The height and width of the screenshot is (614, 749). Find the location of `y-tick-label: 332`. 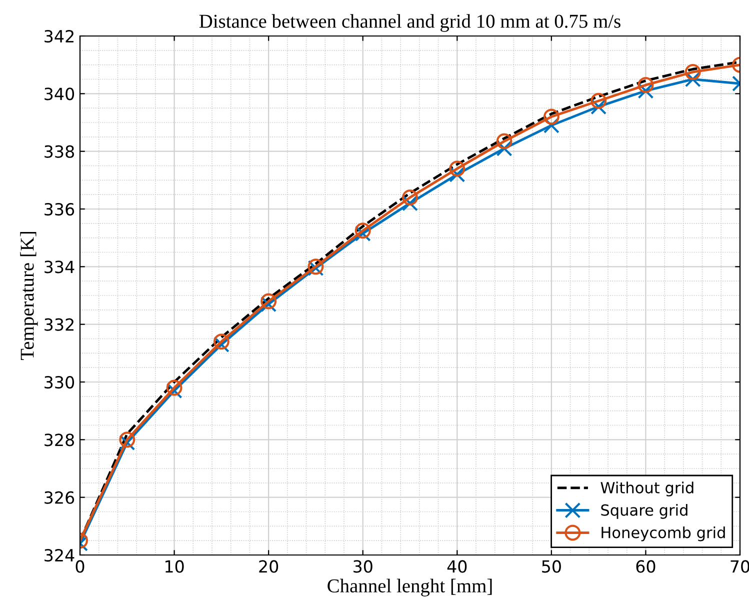

y-tick-label: 332 is located at coordinates (59, 324).